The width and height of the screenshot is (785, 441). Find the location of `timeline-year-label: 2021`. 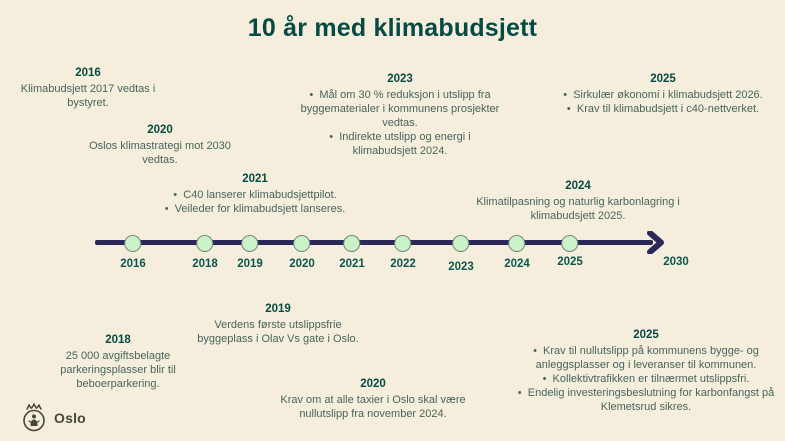

timeline-year-label: 2021 is located at coordinates (352, 264).